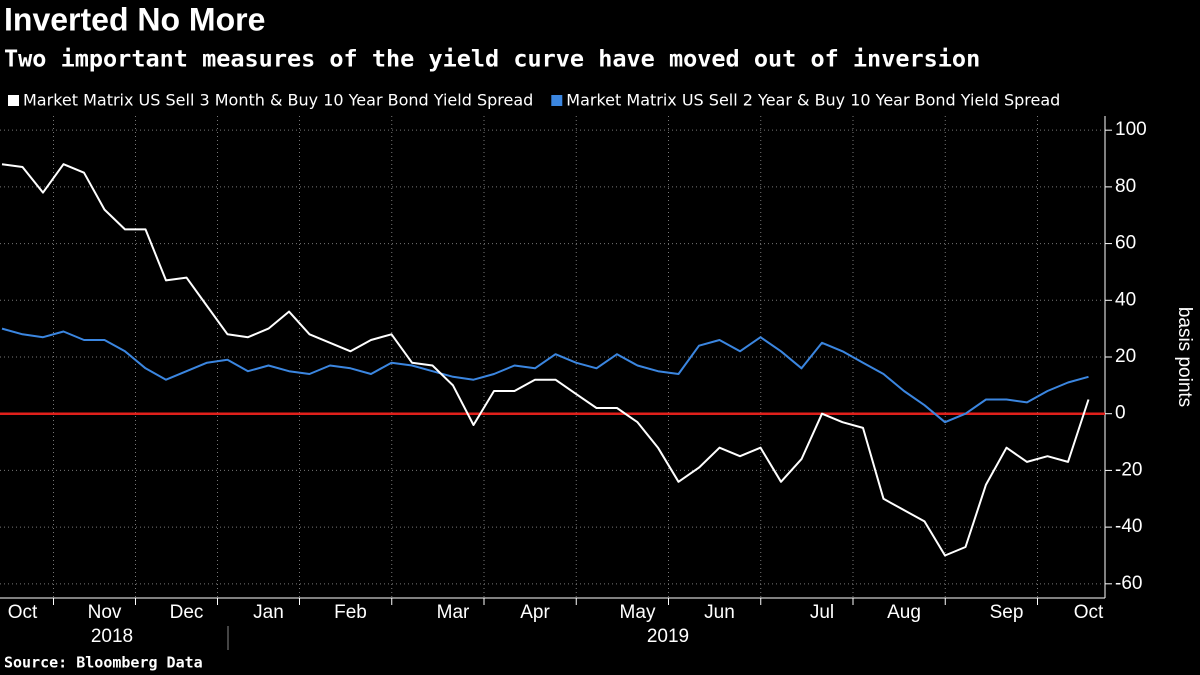 The image size is (1200, 675). Describe the element at coordinates (103, 663) in the screenshot. I see `source: Source: Bloomberg Data` at that location.